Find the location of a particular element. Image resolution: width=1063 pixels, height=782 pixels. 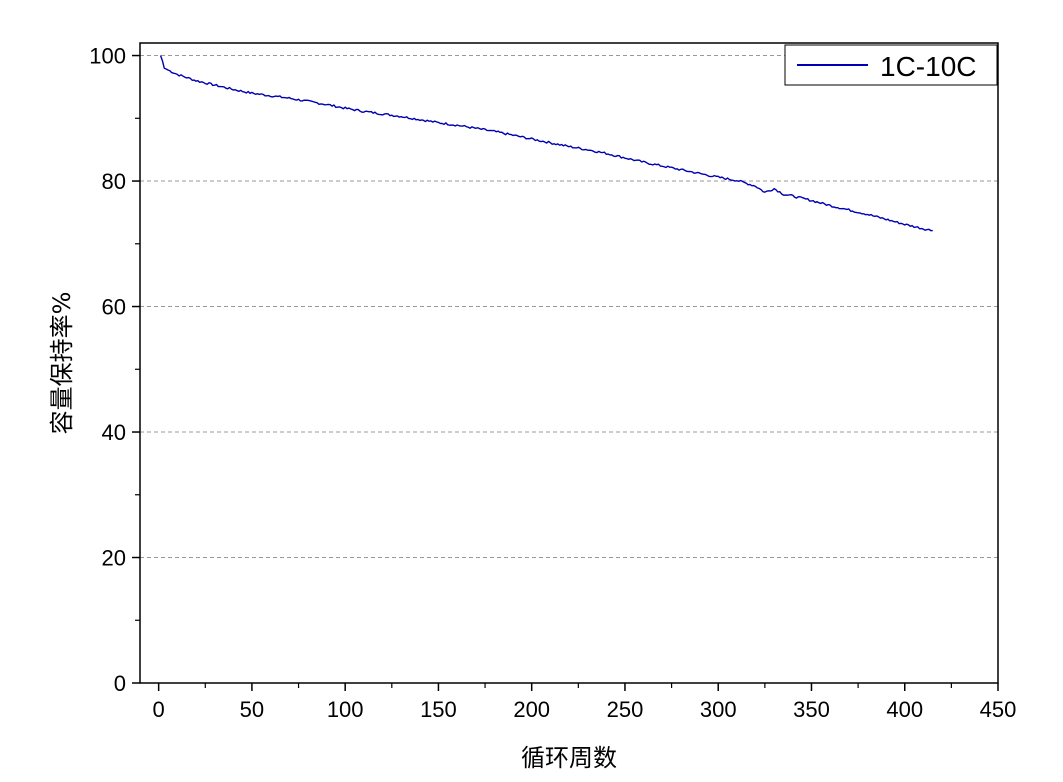

x-axis-label: 循环周数 is located at coordinates (569, 758).